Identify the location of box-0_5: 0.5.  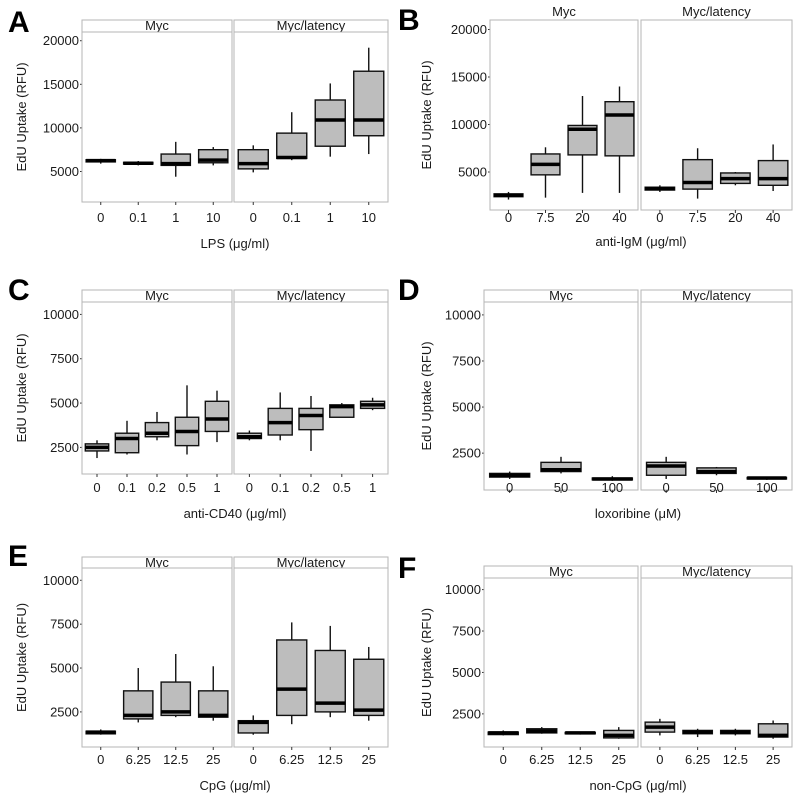
(187, 440).